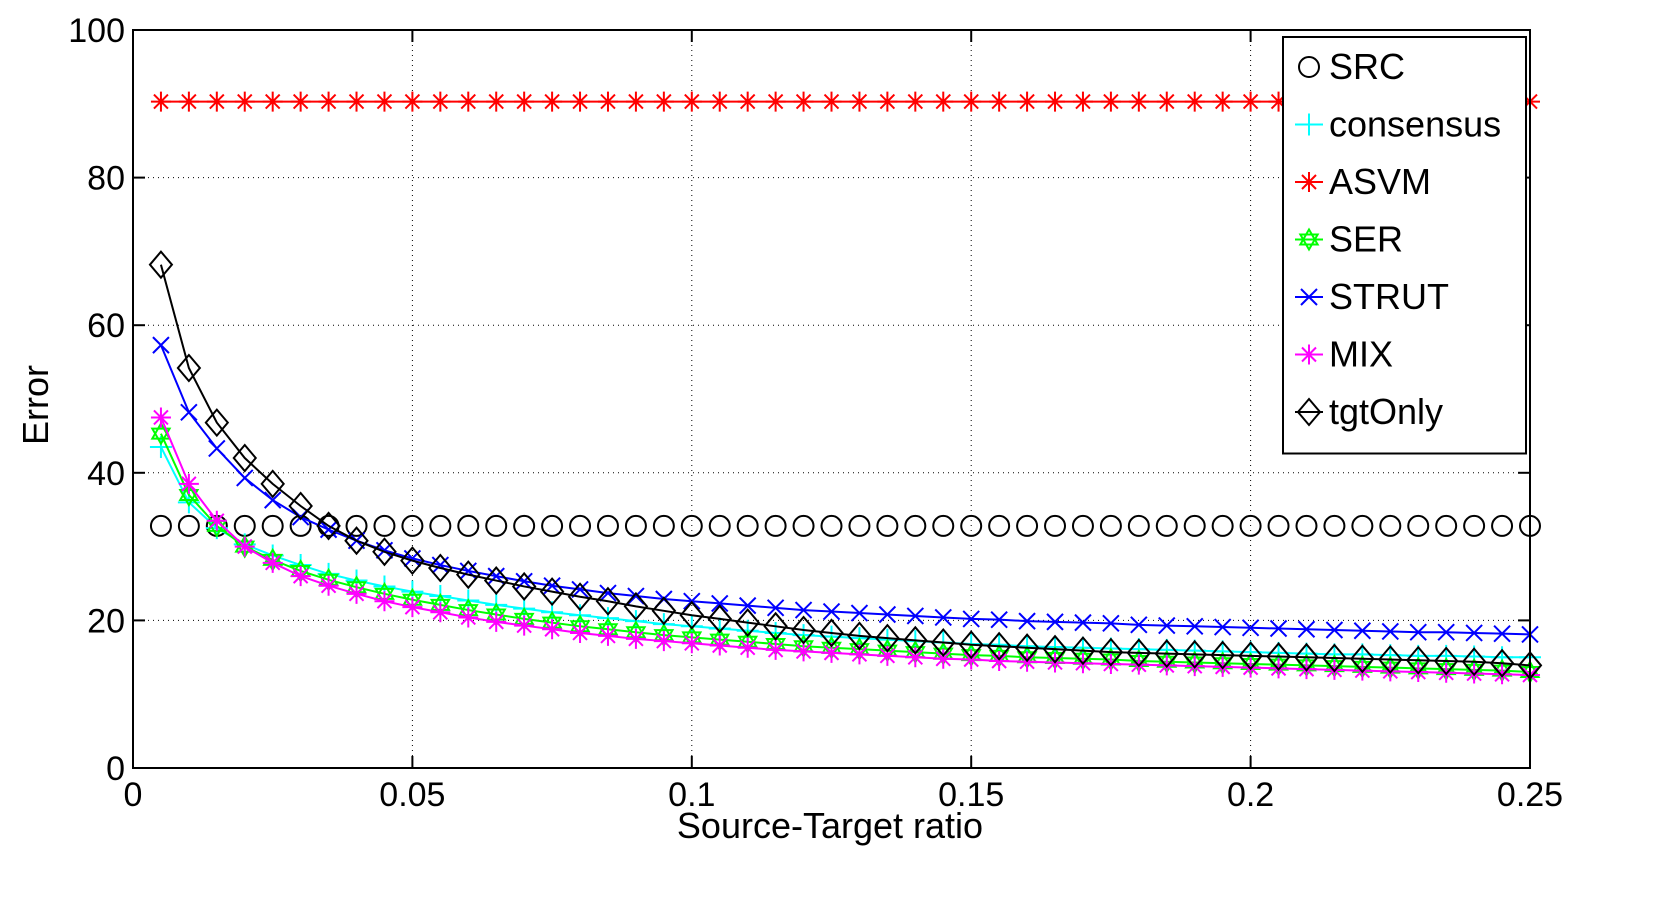 The height and width of the screenshot is (913, 1671). I want to click on legend-item: STRUT, so click(1372, 296).